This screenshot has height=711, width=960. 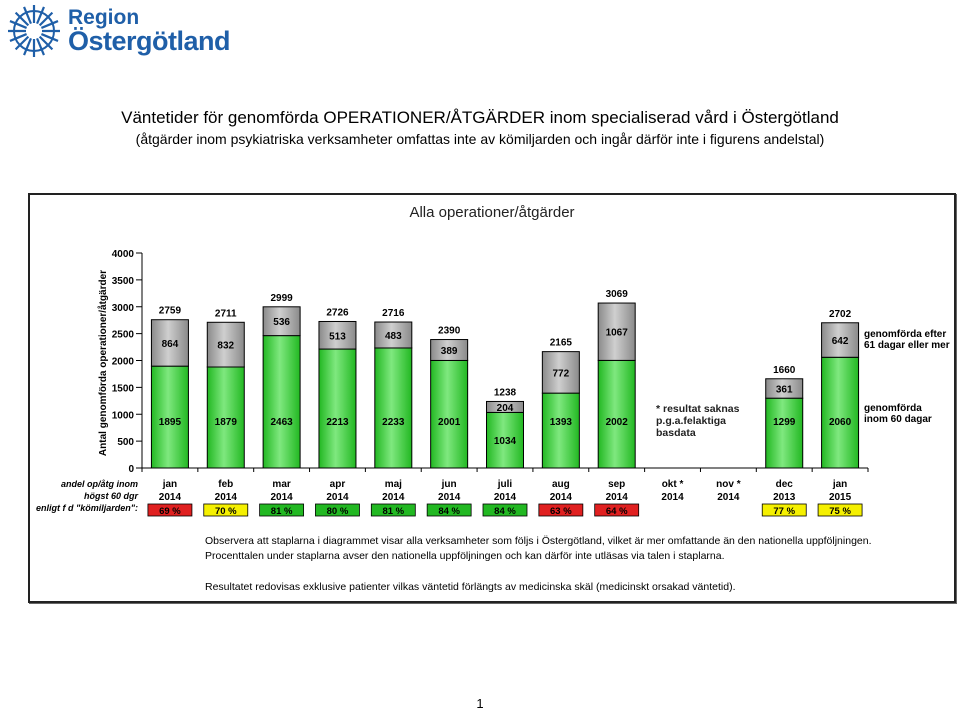 I want to click on percent-label: 84 %, so click(x=449, y=511).